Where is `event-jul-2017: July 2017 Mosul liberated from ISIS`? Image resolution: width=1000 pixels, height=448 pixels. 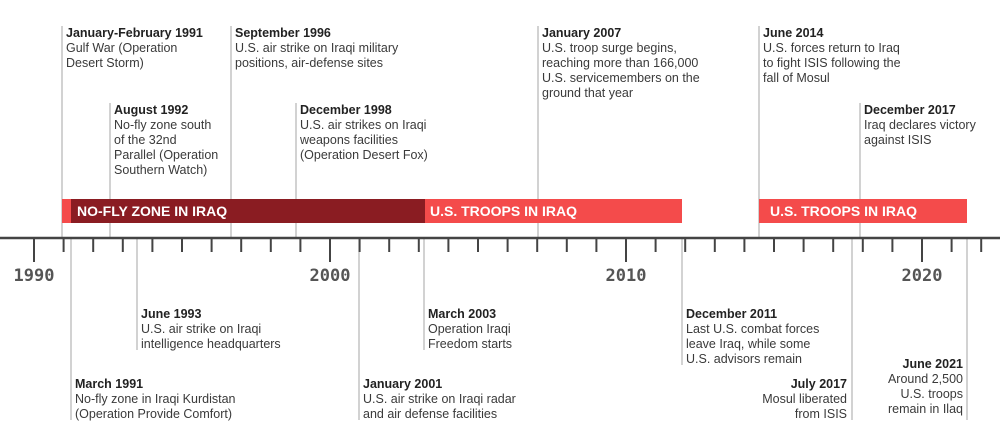 event-jul-2017: July 2017 Mosul liberated from ISIS is located at coordinates (804, 399).